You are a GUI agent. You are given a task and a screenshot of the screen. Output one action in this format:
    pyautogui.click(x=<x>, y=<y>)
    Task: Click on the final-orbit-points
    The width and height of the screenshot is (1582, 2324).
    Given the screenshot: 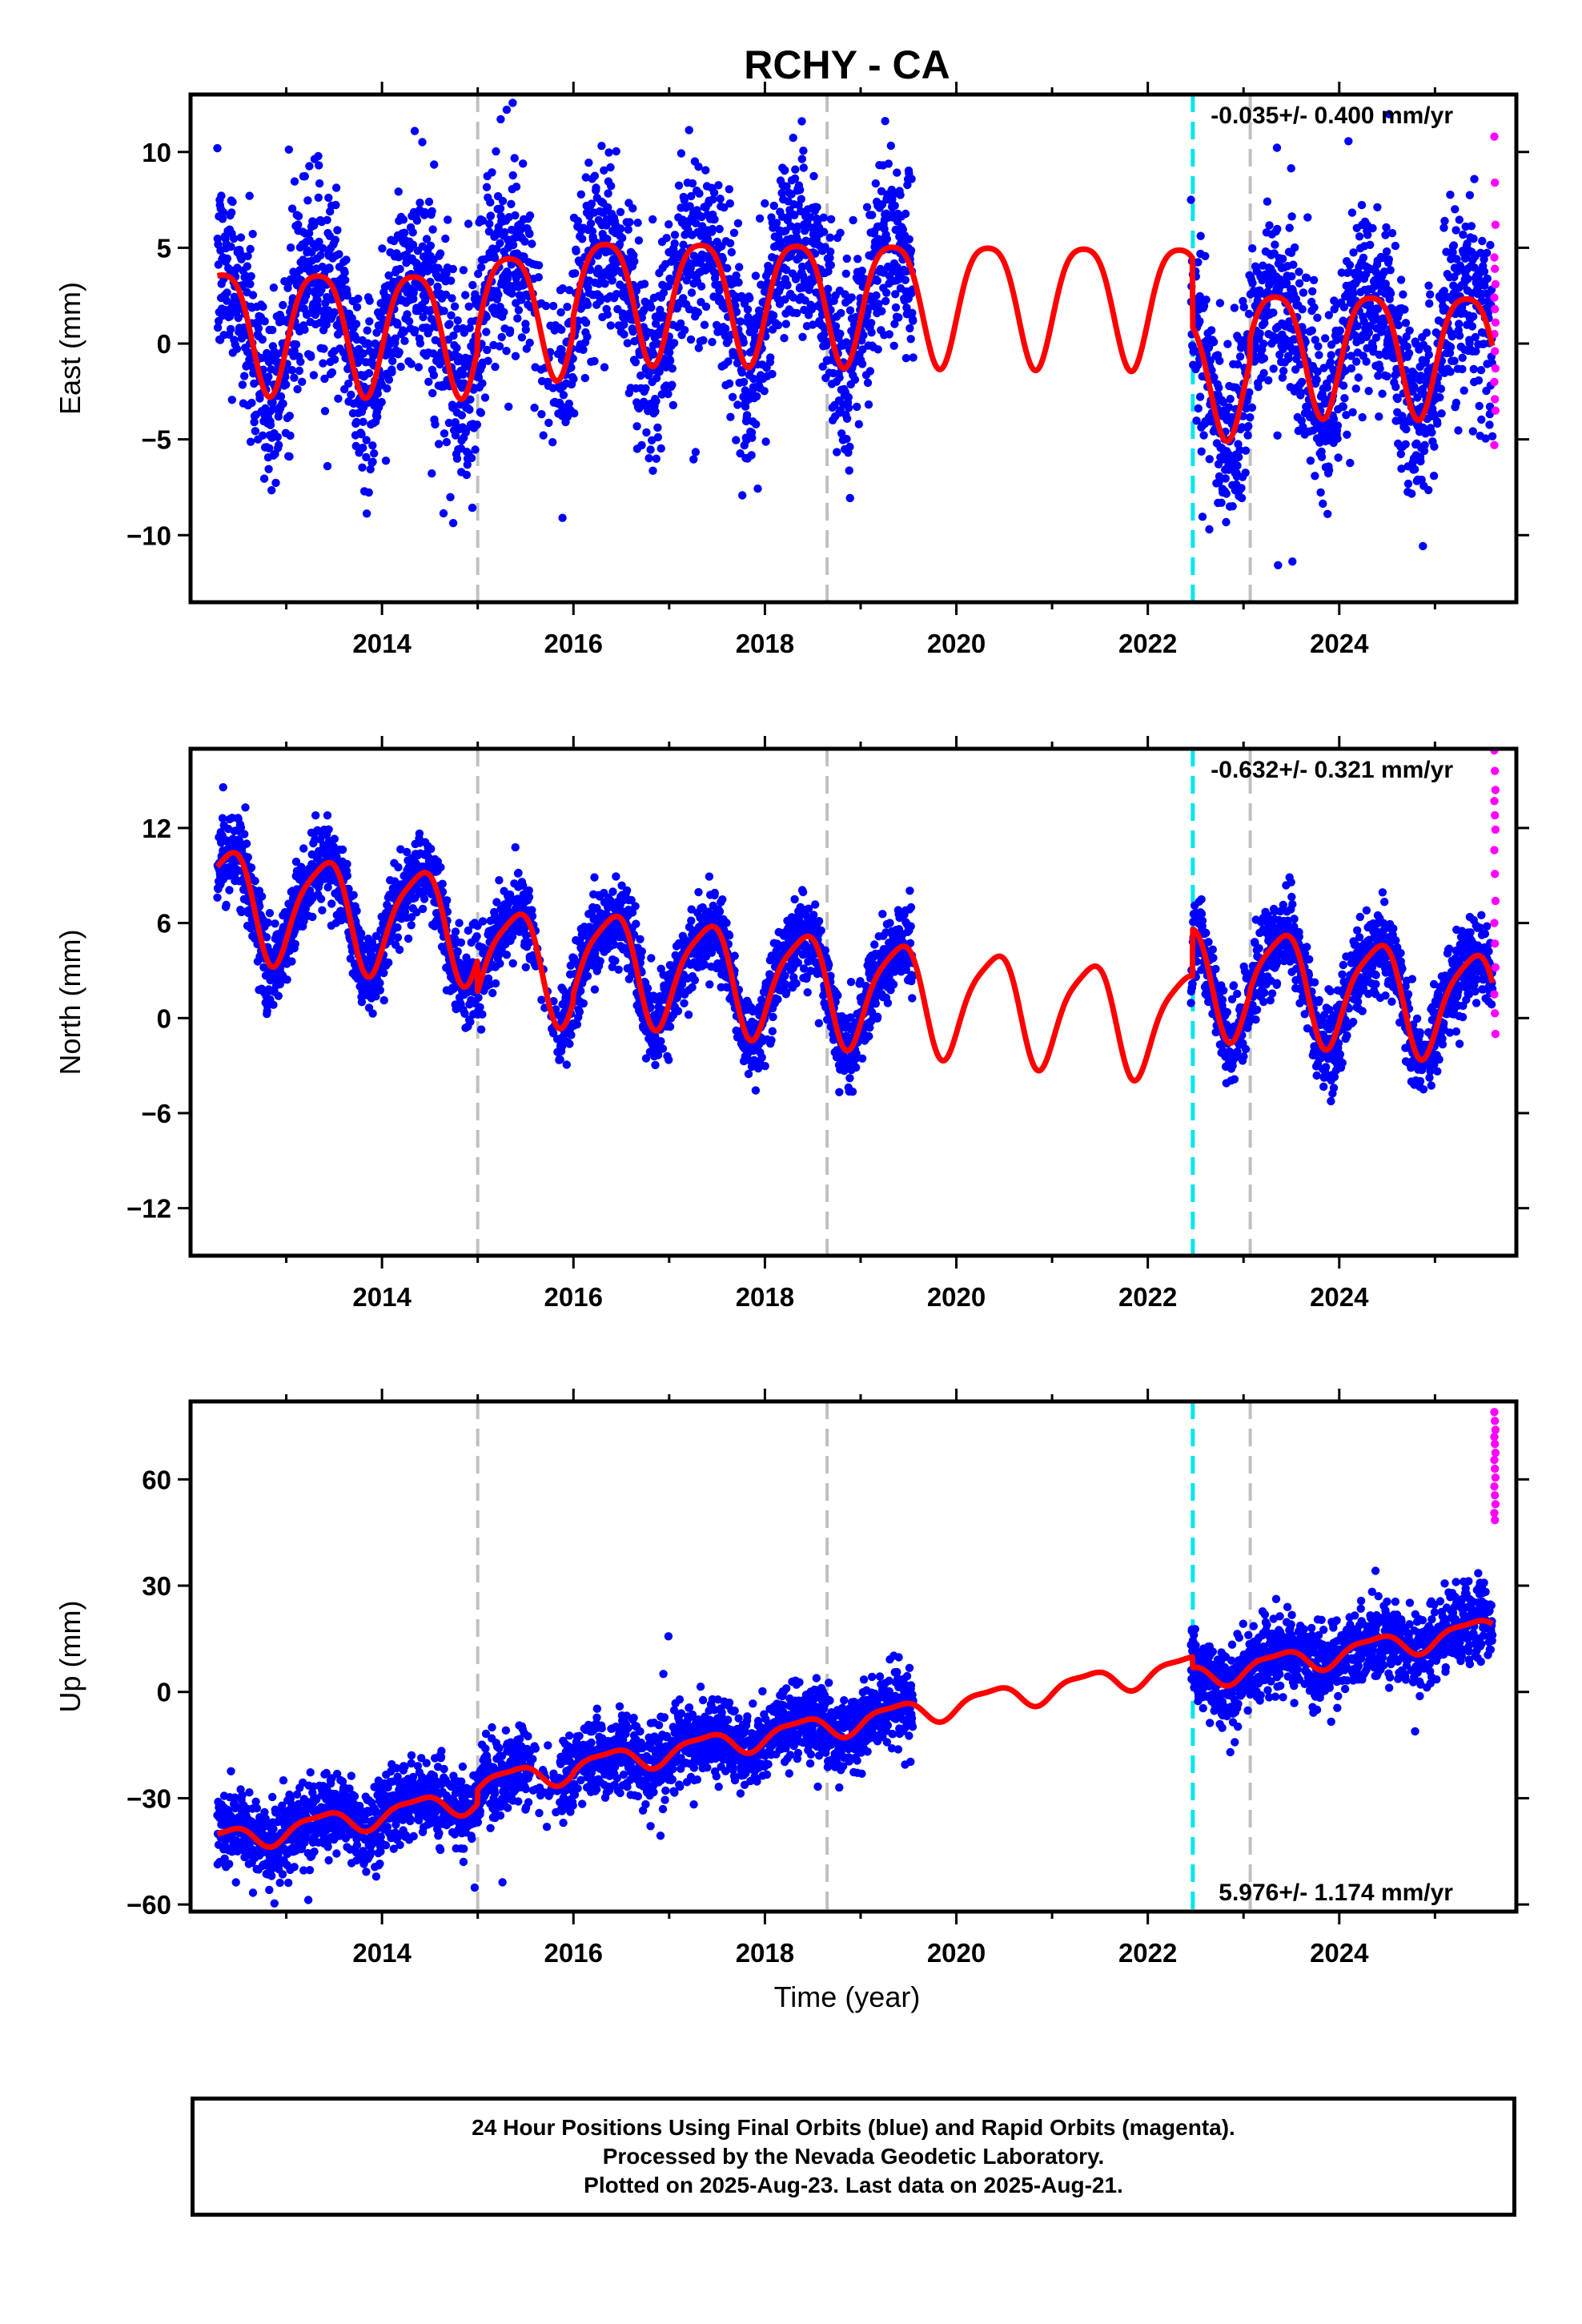 What is the action you would take?
    pyautogui.click(x=855, y=944)
    